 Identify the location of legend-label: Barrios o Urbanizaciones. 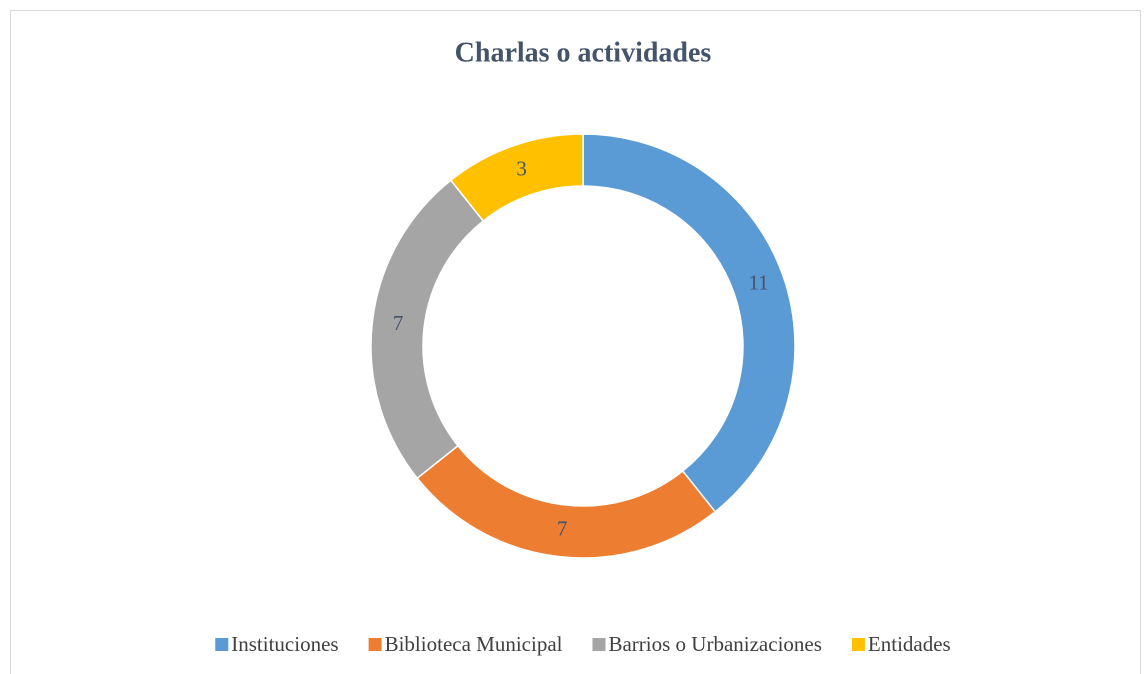
(714, 644).